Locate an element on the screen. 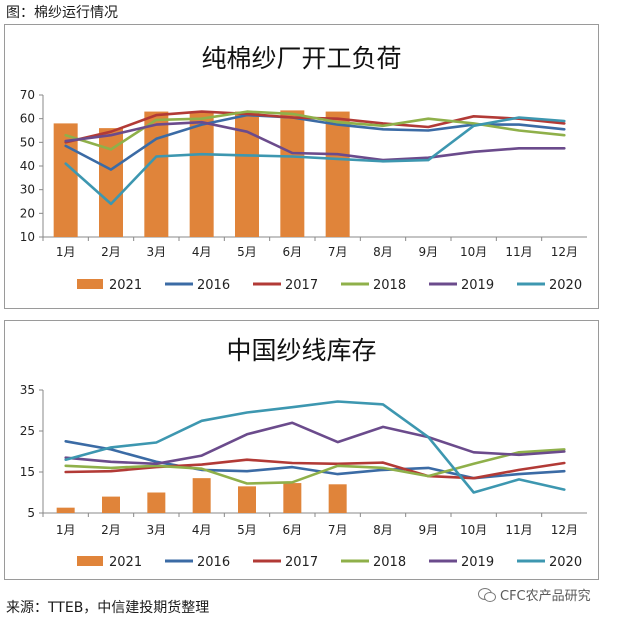 This screenshot has width=623, height=621. series-line-2018 is located at coordinates (315, 466).